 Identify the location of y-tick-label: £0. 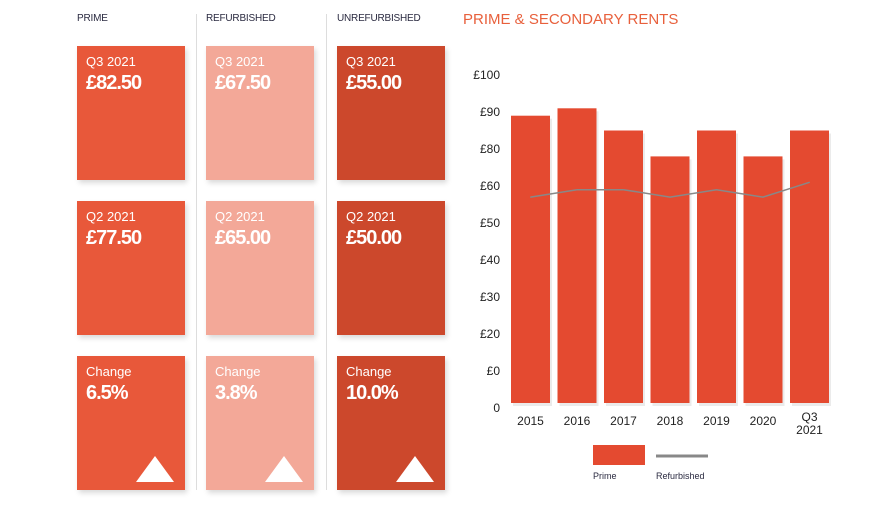
(494, 371).